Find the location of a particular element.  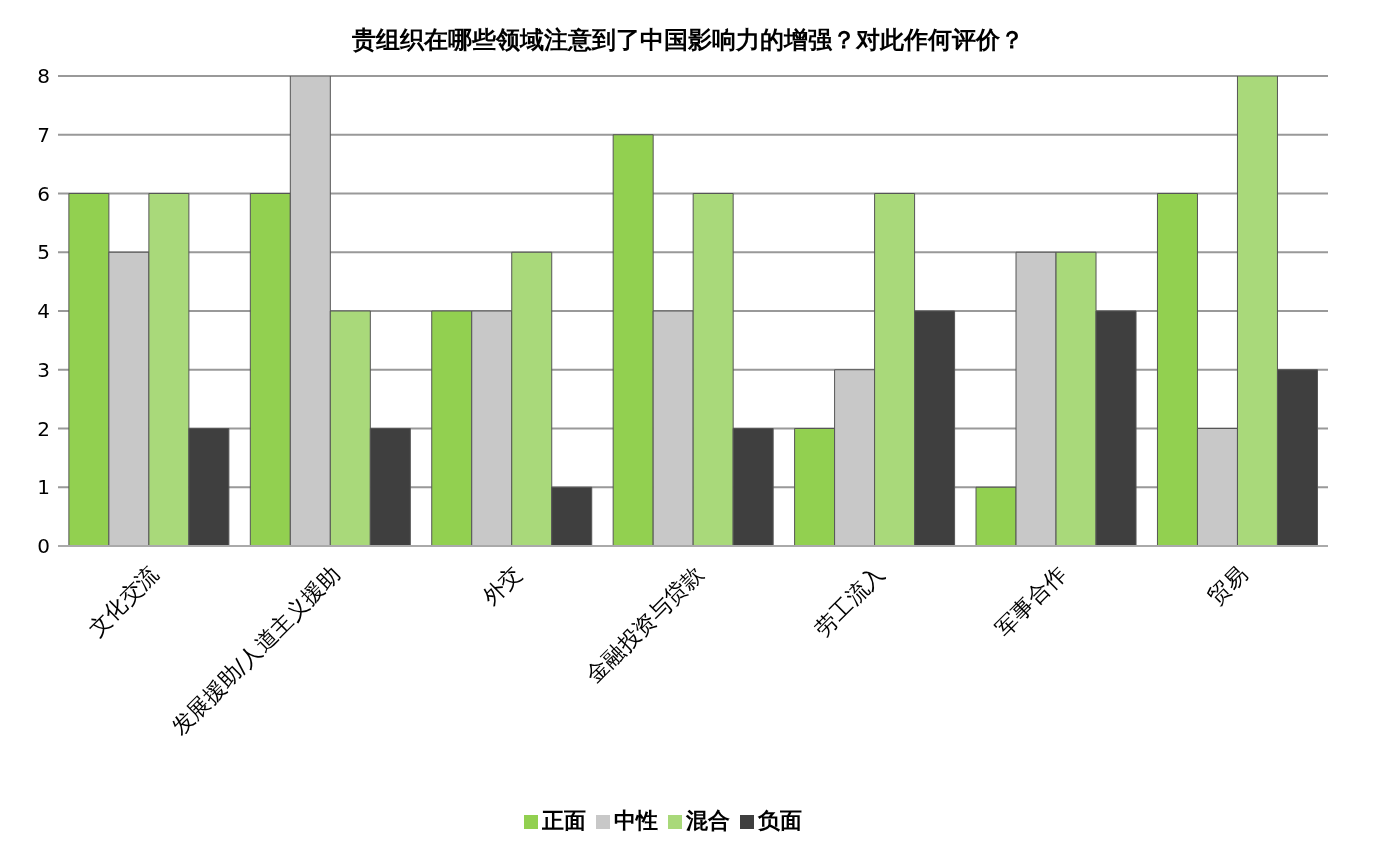

y-tick-label: 1 is located at coordinates (43, 487).